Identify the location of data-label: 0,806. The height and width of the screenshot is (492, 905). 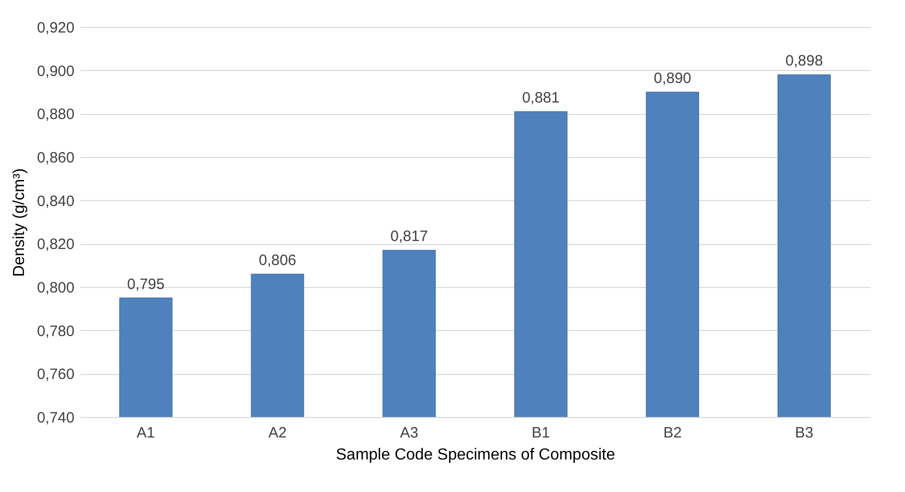
(277, 260).